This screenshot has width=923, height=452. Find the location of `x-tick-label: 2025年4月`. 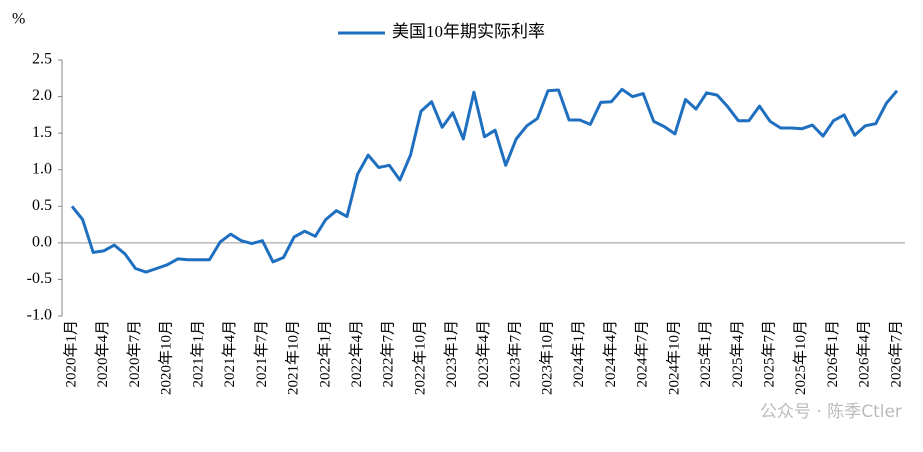

x-tick-label: 2025年4月 is located at coordinates (737, 354).